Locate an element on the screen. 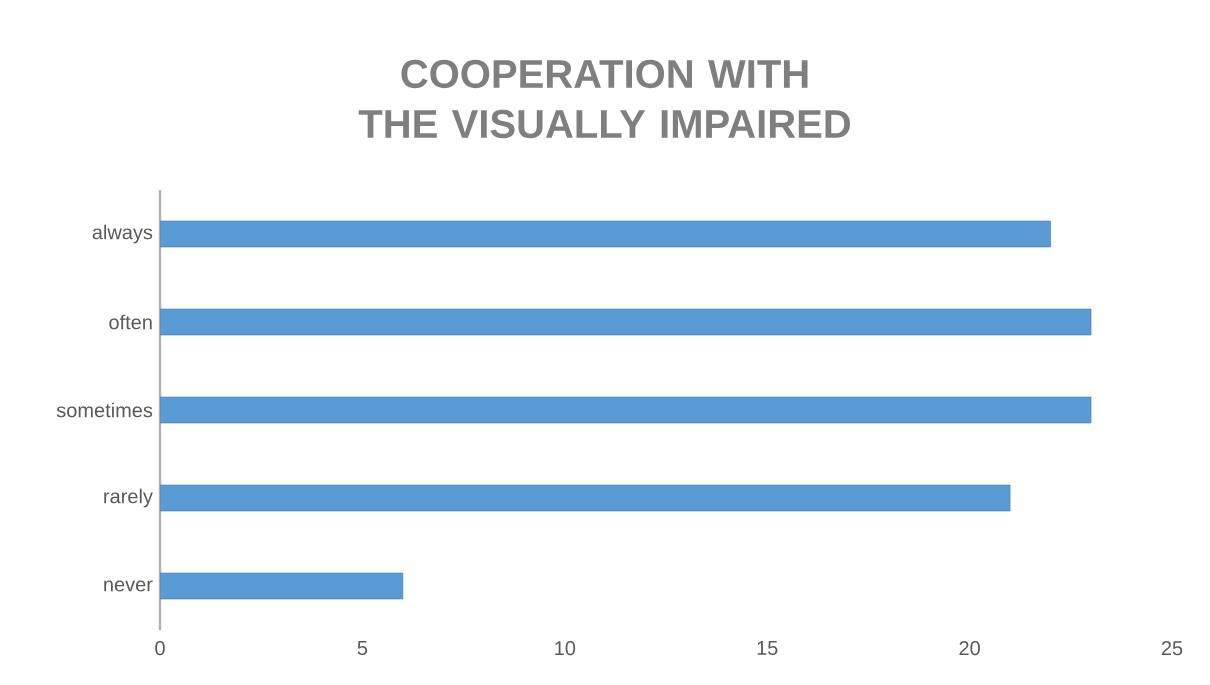 This screenshot has height=685, width=1210. x-tick-label: 0 is located at coordinates (160, 648).